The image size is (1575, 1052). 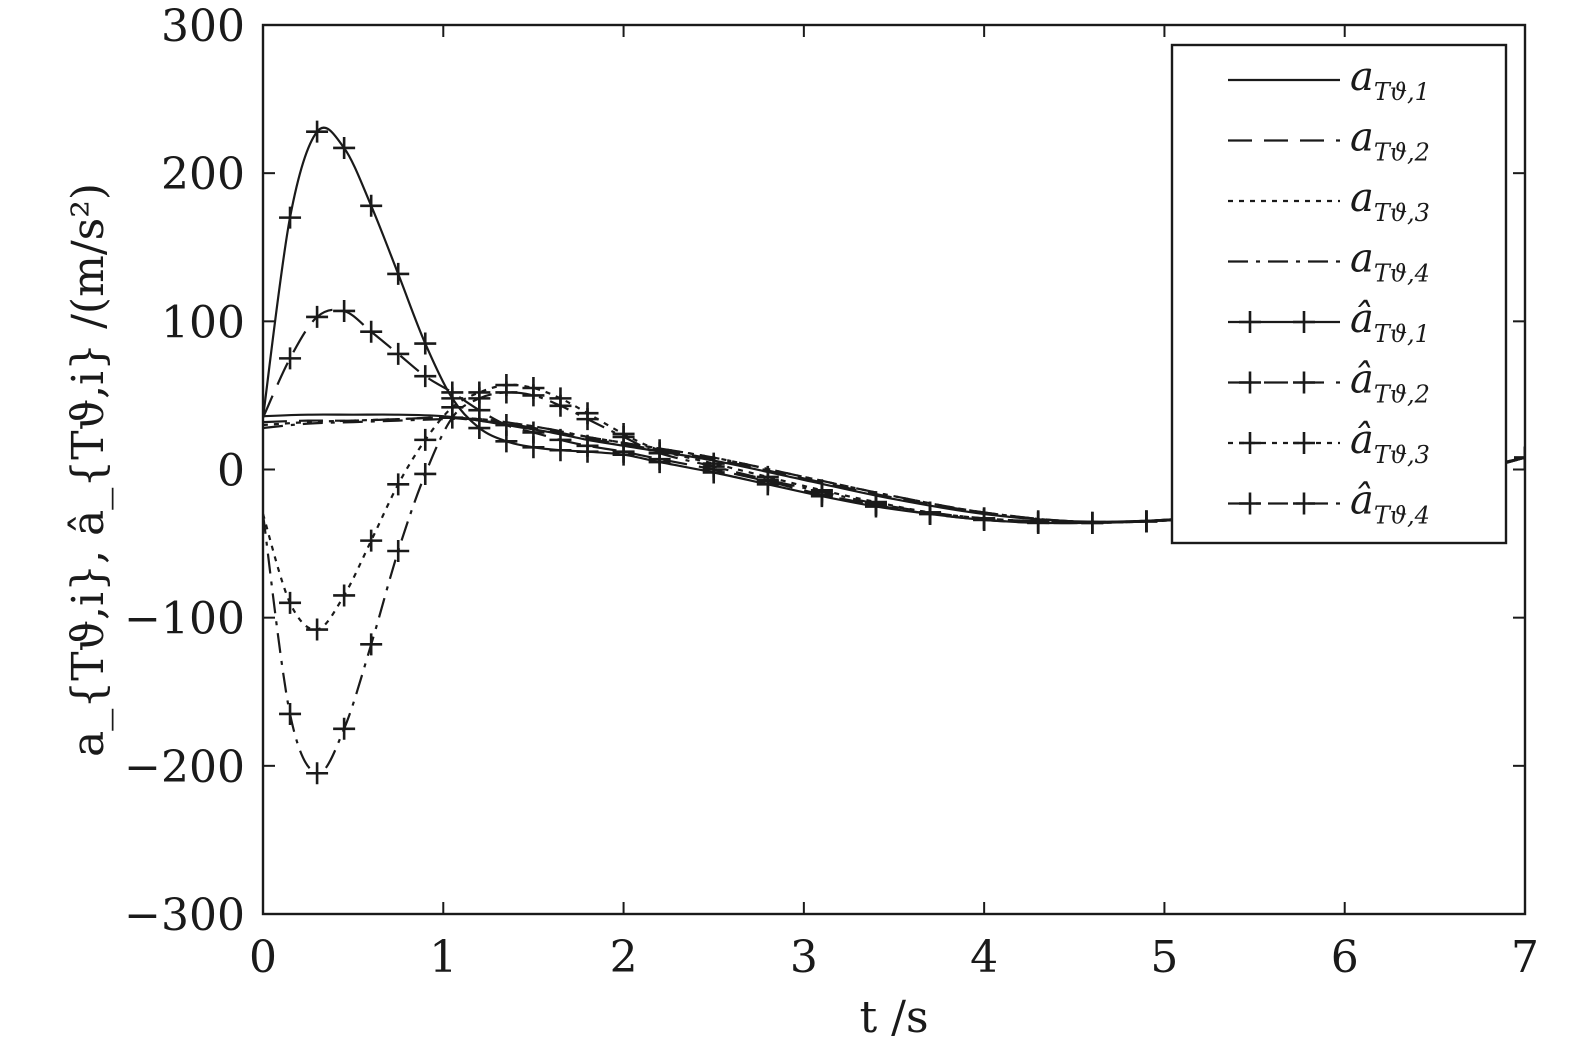 I want to click on legend-item: aTϑ,3, so click(x=1329, y=201).